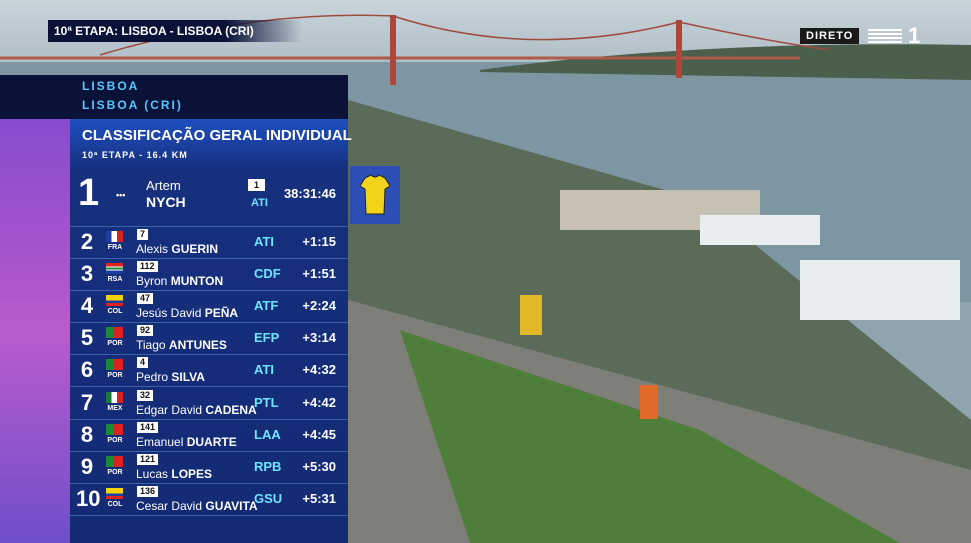 This screenshot has width=971, height=543. Describe the element at coordinates (148, 427) in the screenshot. I see `bib-number: 141` at that location.